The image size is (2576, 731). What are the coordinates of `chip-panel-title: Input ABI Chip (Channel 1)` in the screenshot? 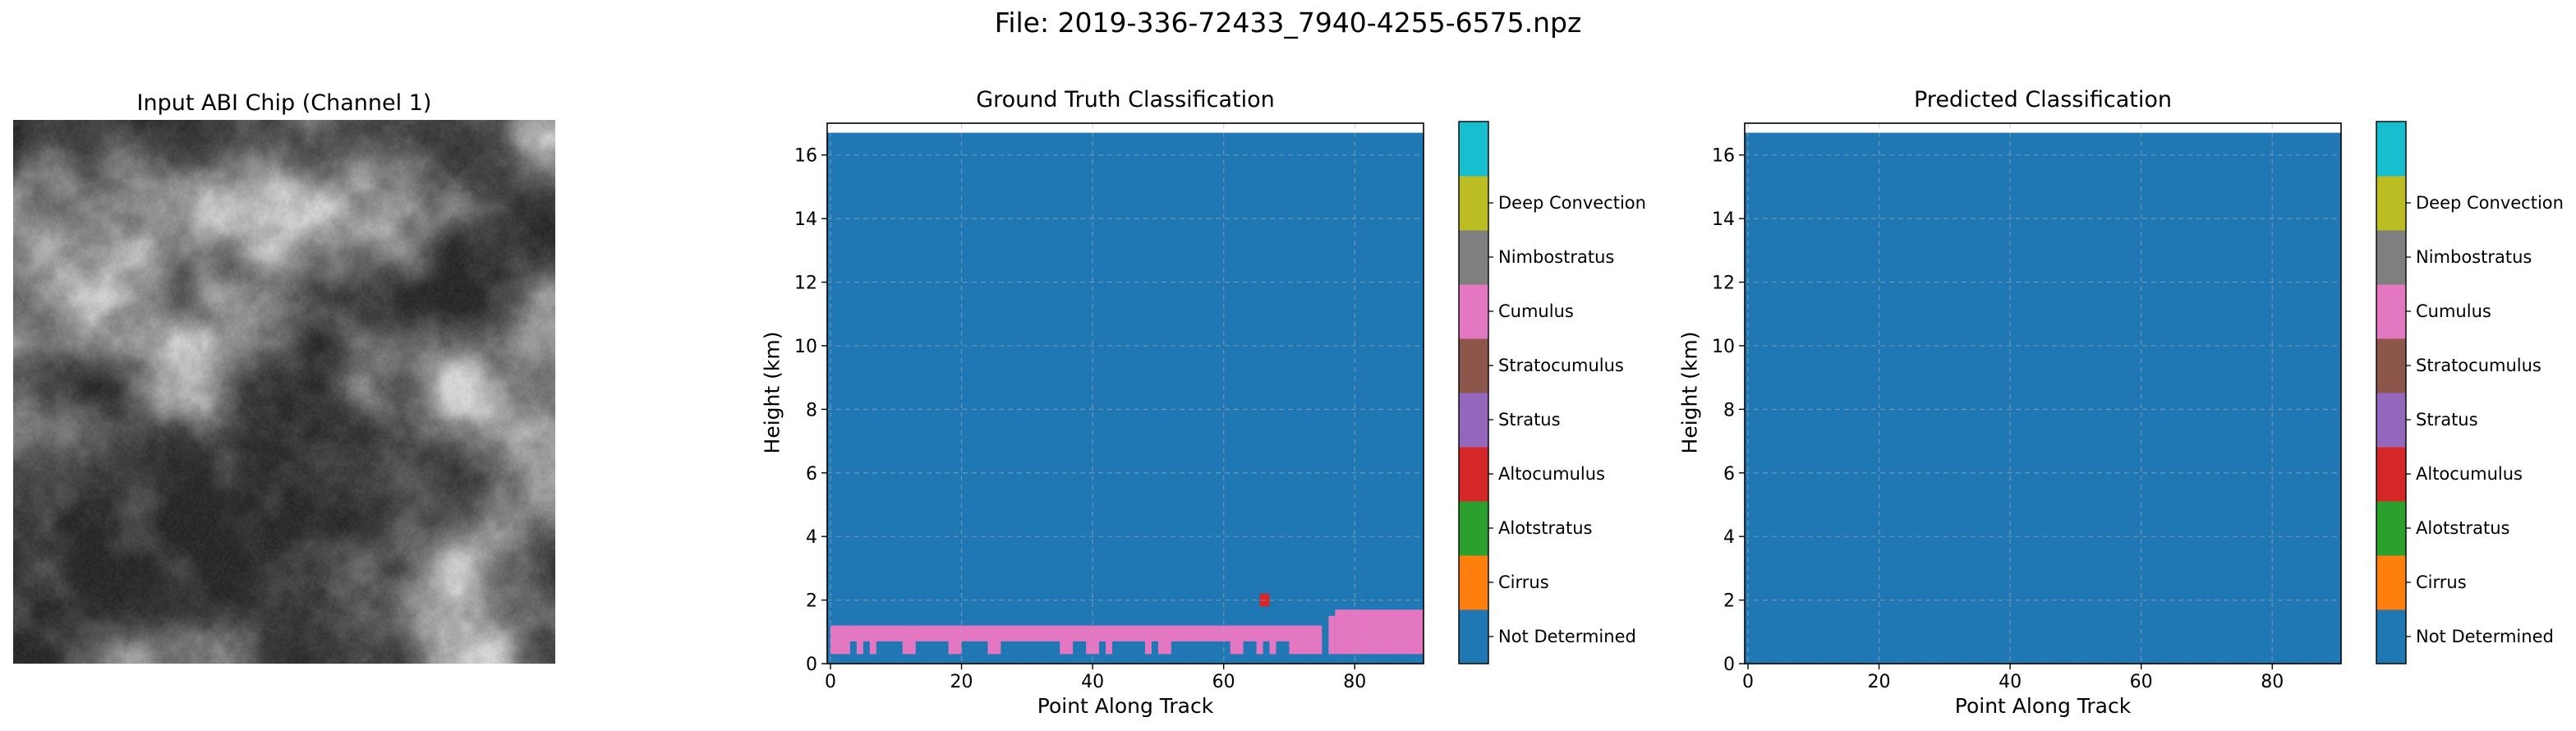 It's located at (284, 103).